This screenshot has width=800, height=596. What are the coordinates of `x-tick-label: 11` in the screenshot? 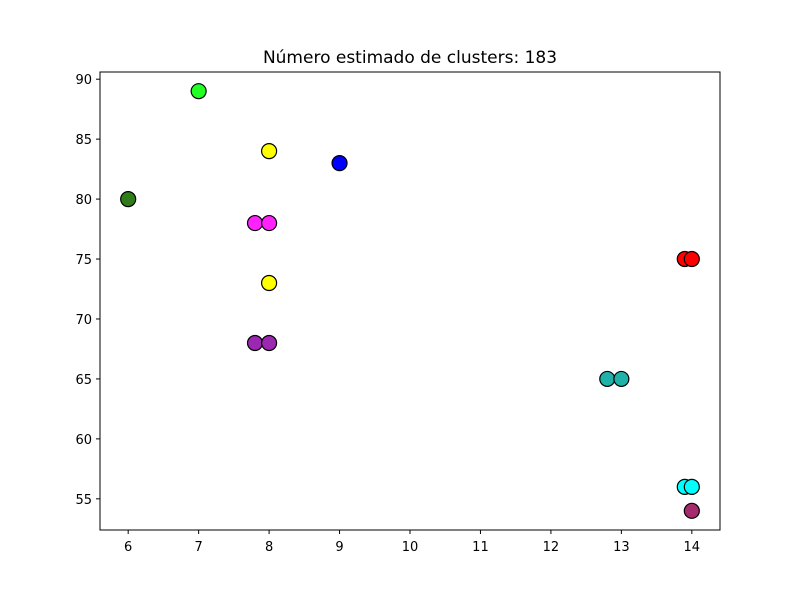 It's located at (480, 547).